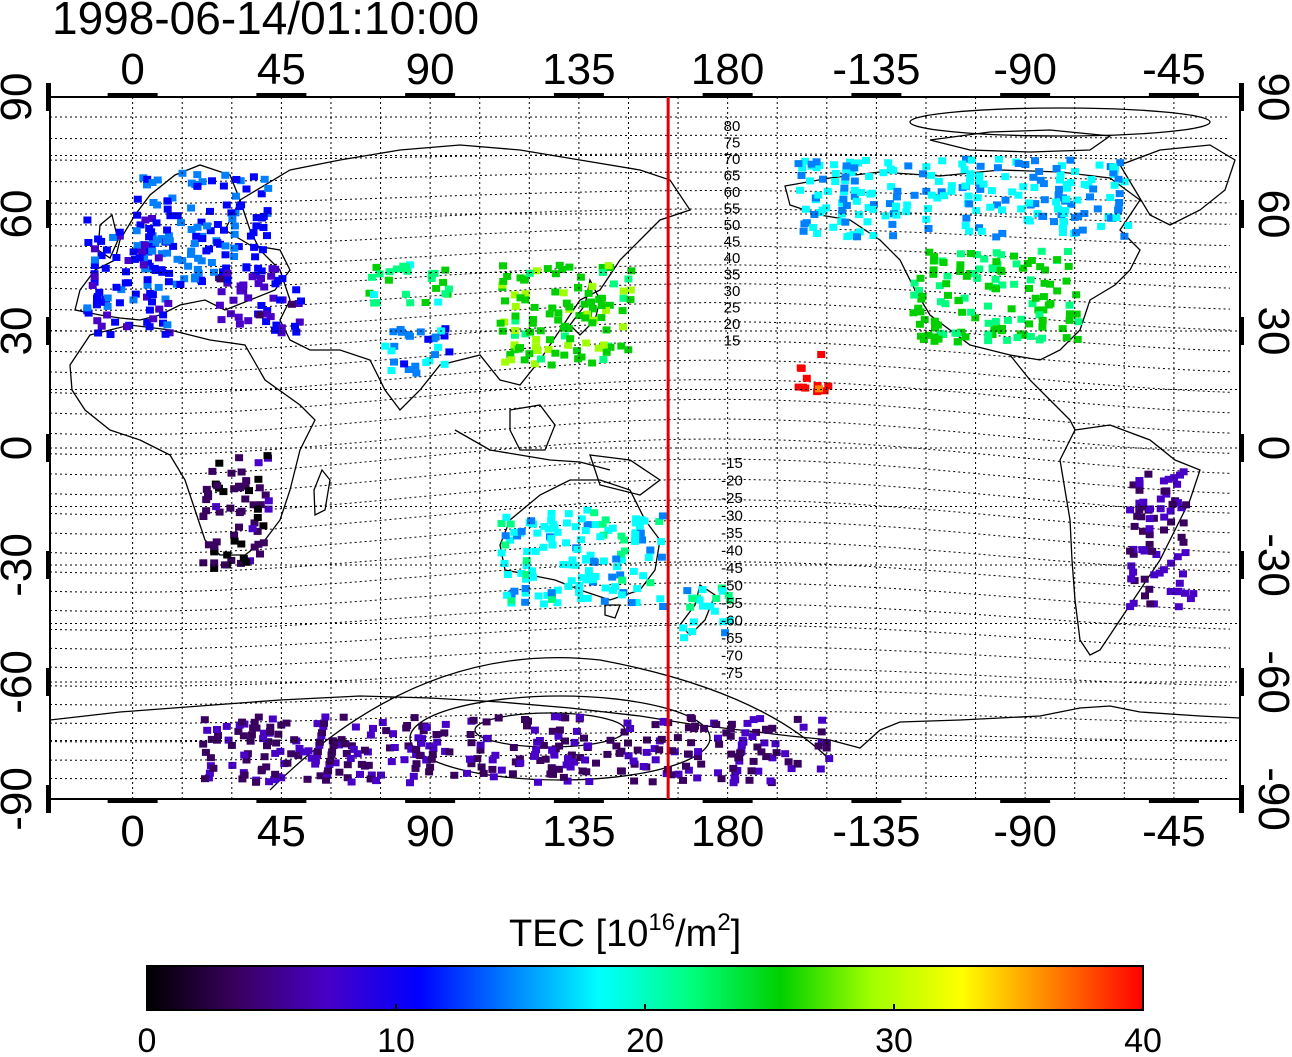 This screenshot has width=1292, height=1057. I want to click on lat-tick-left, so click(48, 682).